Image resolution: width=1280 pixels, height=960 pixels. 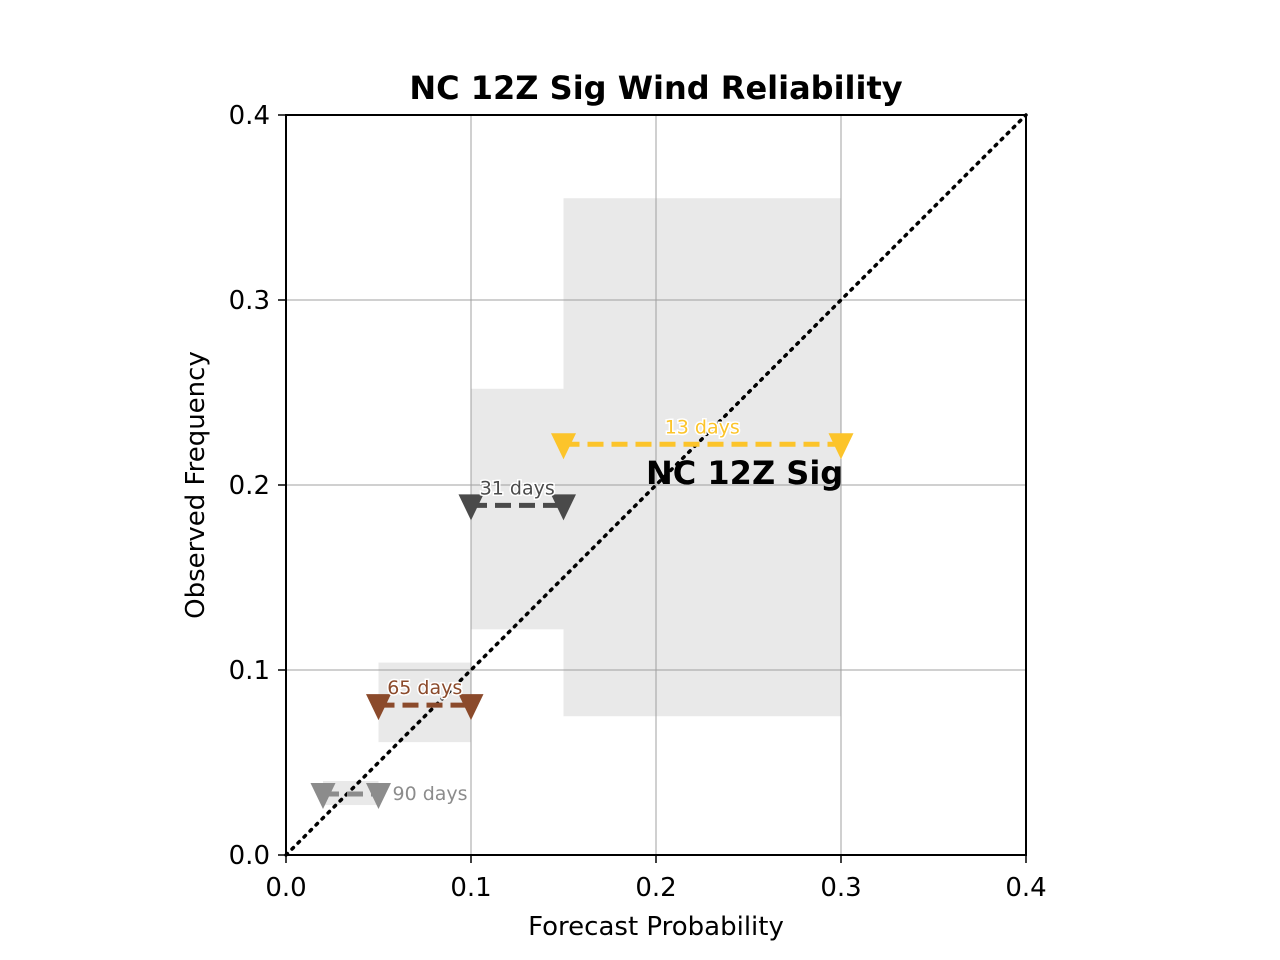 I want to click on x-tick-label: 0.1, so click(x=470, y=888).